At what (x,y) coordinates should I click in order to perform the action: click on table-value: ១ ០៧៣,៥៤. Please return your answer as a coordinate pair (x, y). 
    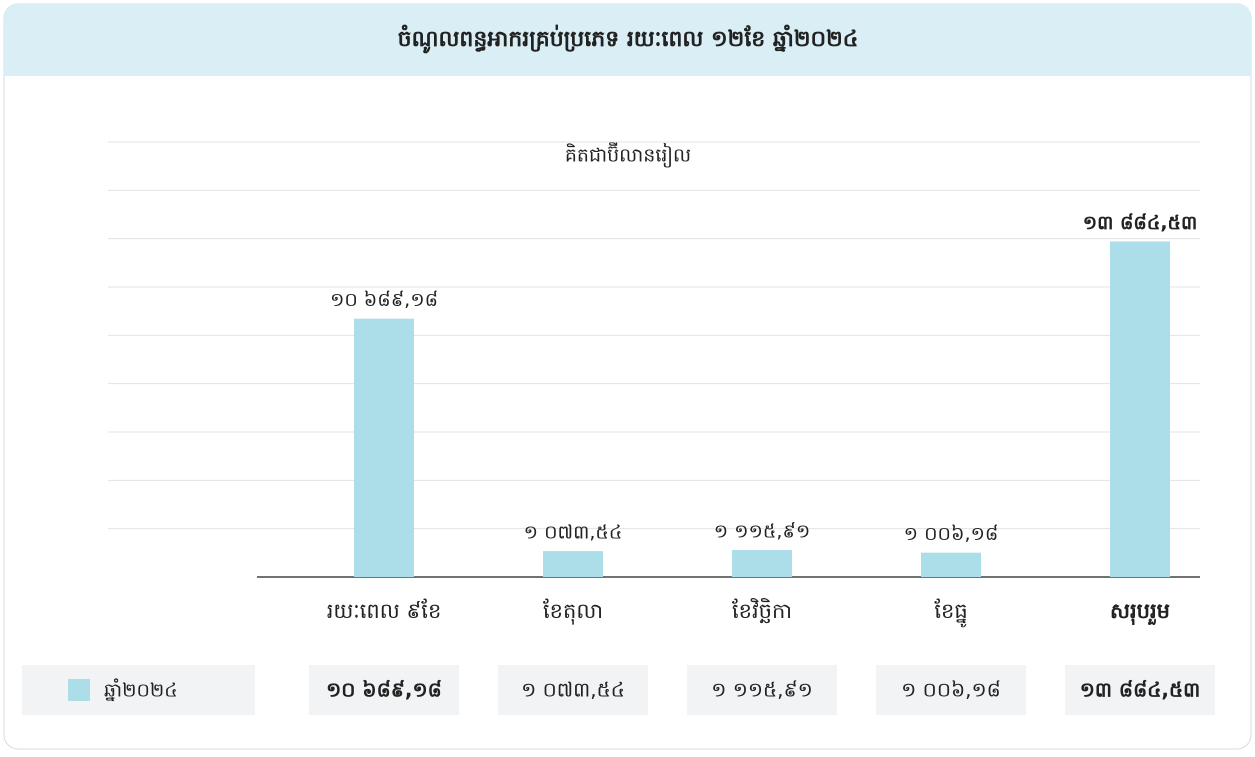
    Looking at the image, I should click on (573, 690).